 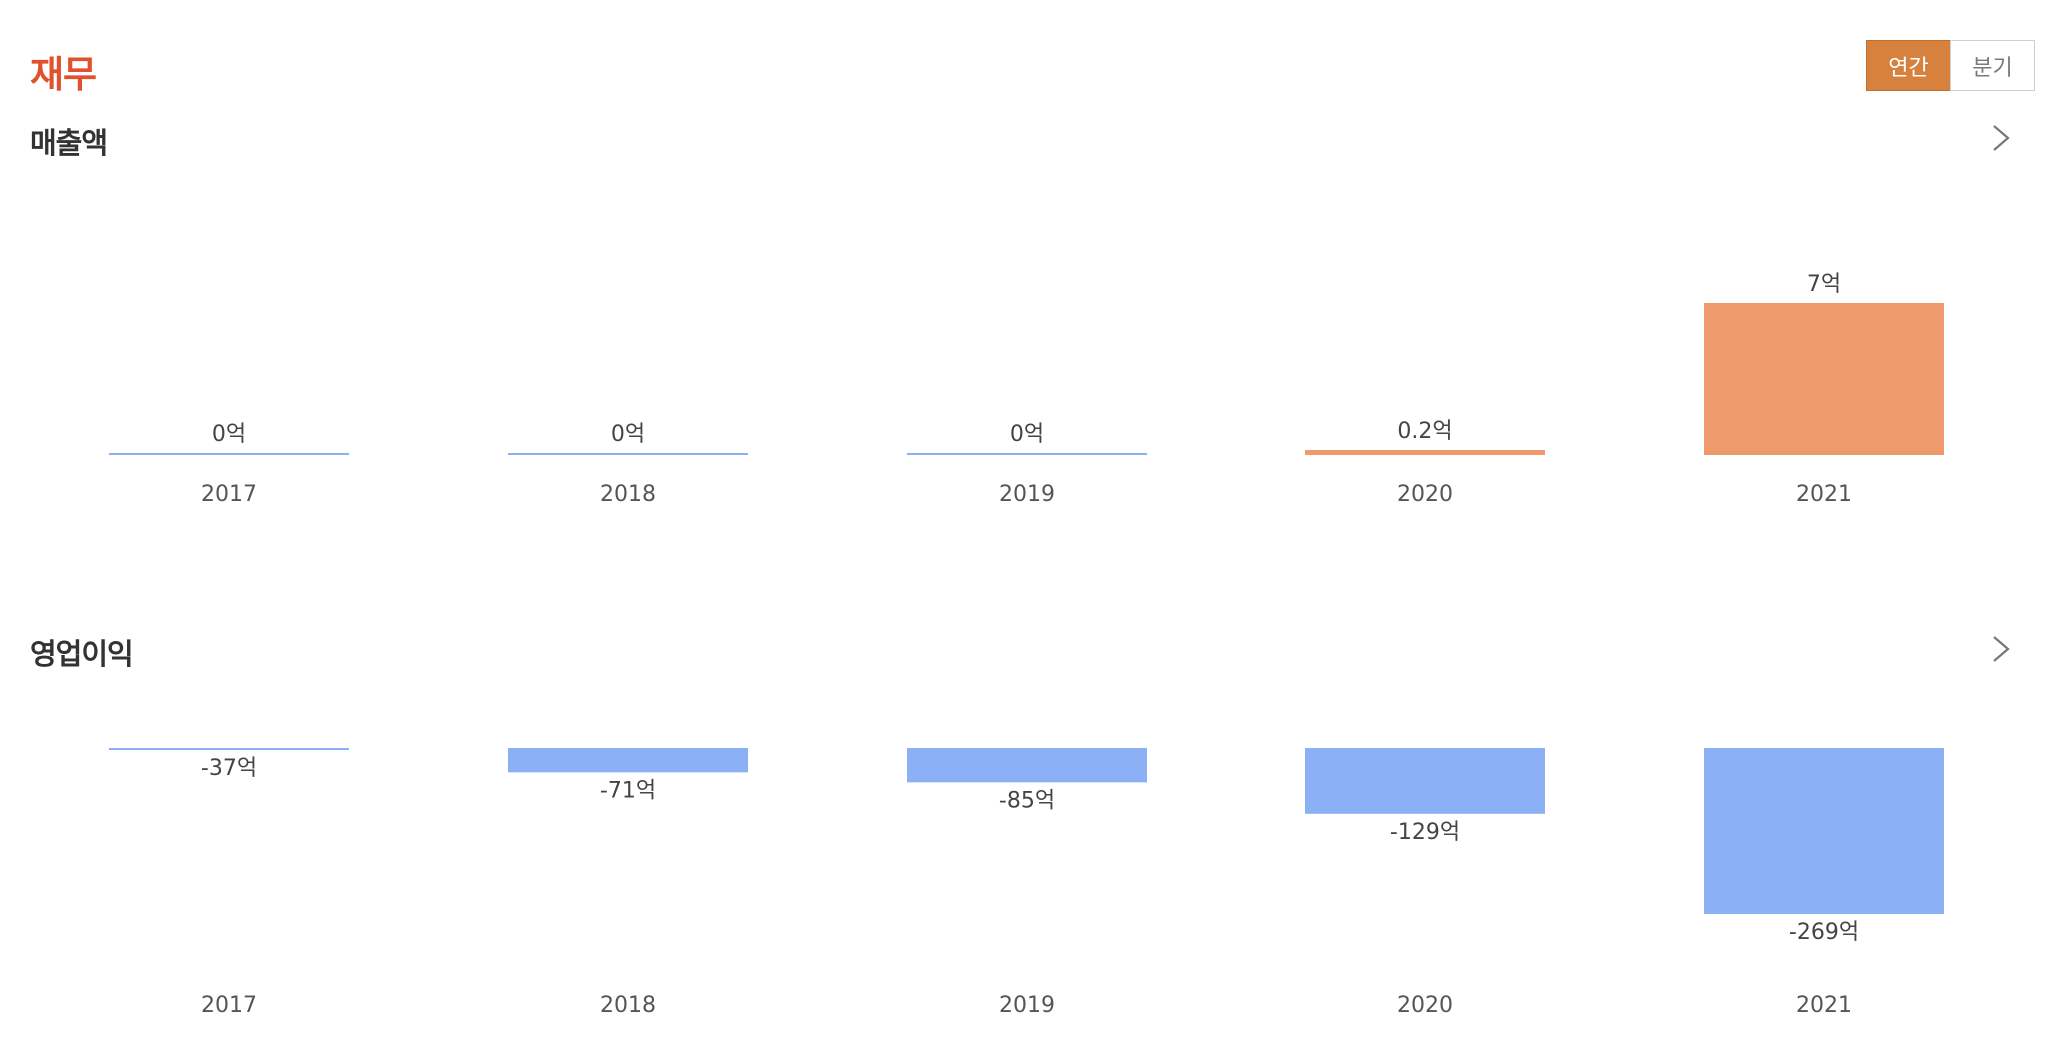 I want to click on revenue-value-label-2017: 0억, so click(x=229, y=434).